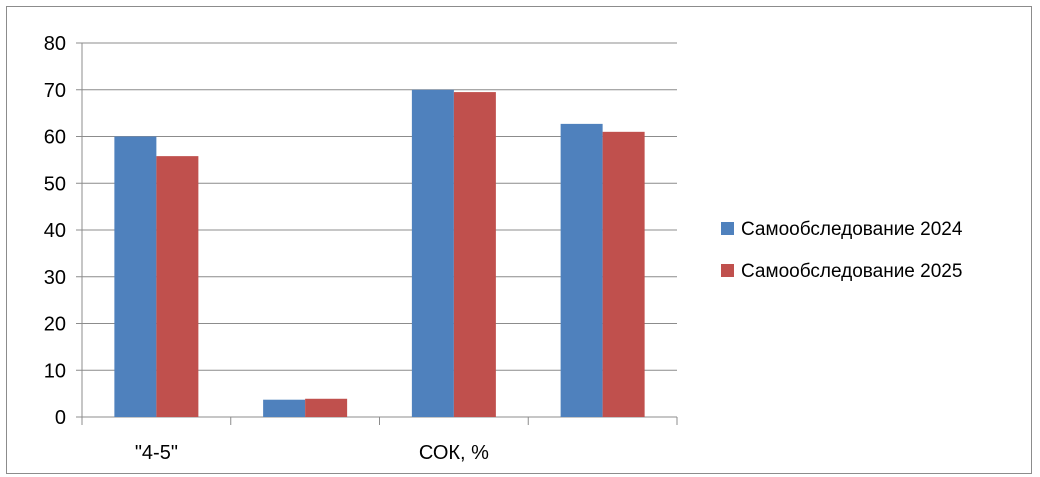 The width and height of the screenshot is (1040, 477). I want to click on y-axis: 0 10 20 30 40 50 60 70 80, so click(63, 231).